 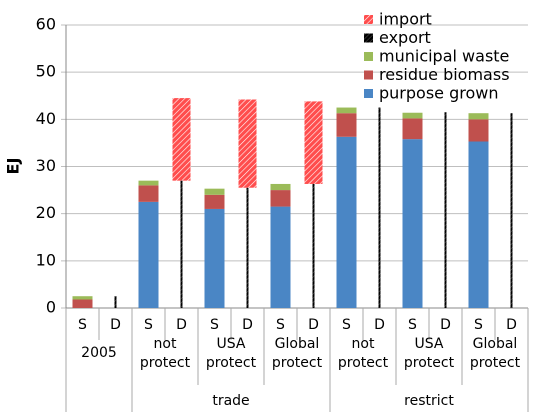 I want to click on y-tick-label: 50, so click(x=46, y=71).